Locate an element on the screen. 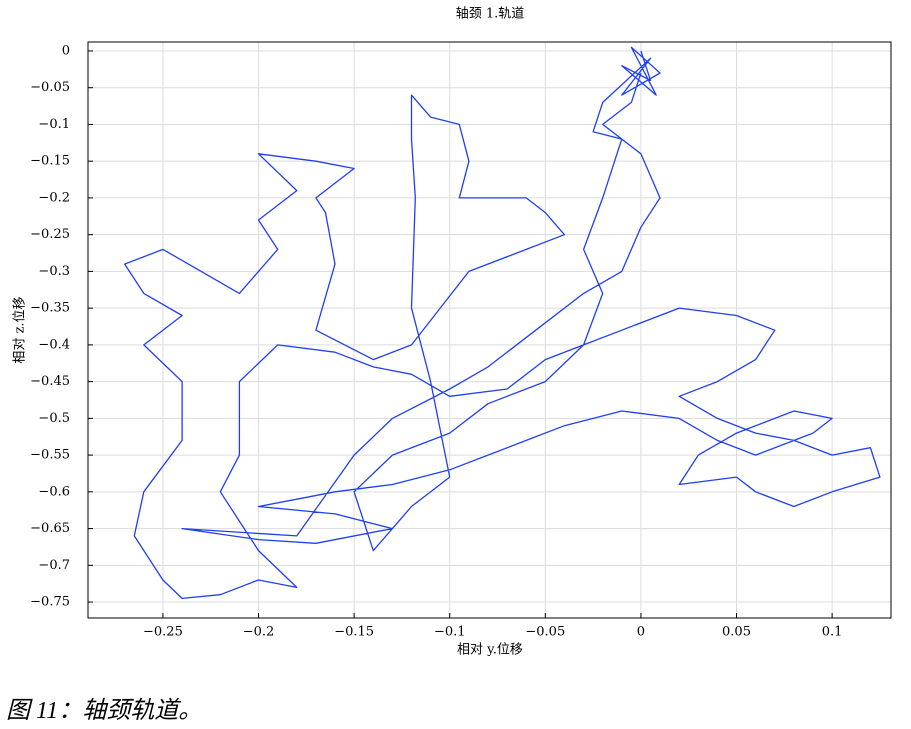 Image resolution: width=911 pixels, height=729 pixels. y-tick-label: −0.15 is located at coordinates (50, 161).